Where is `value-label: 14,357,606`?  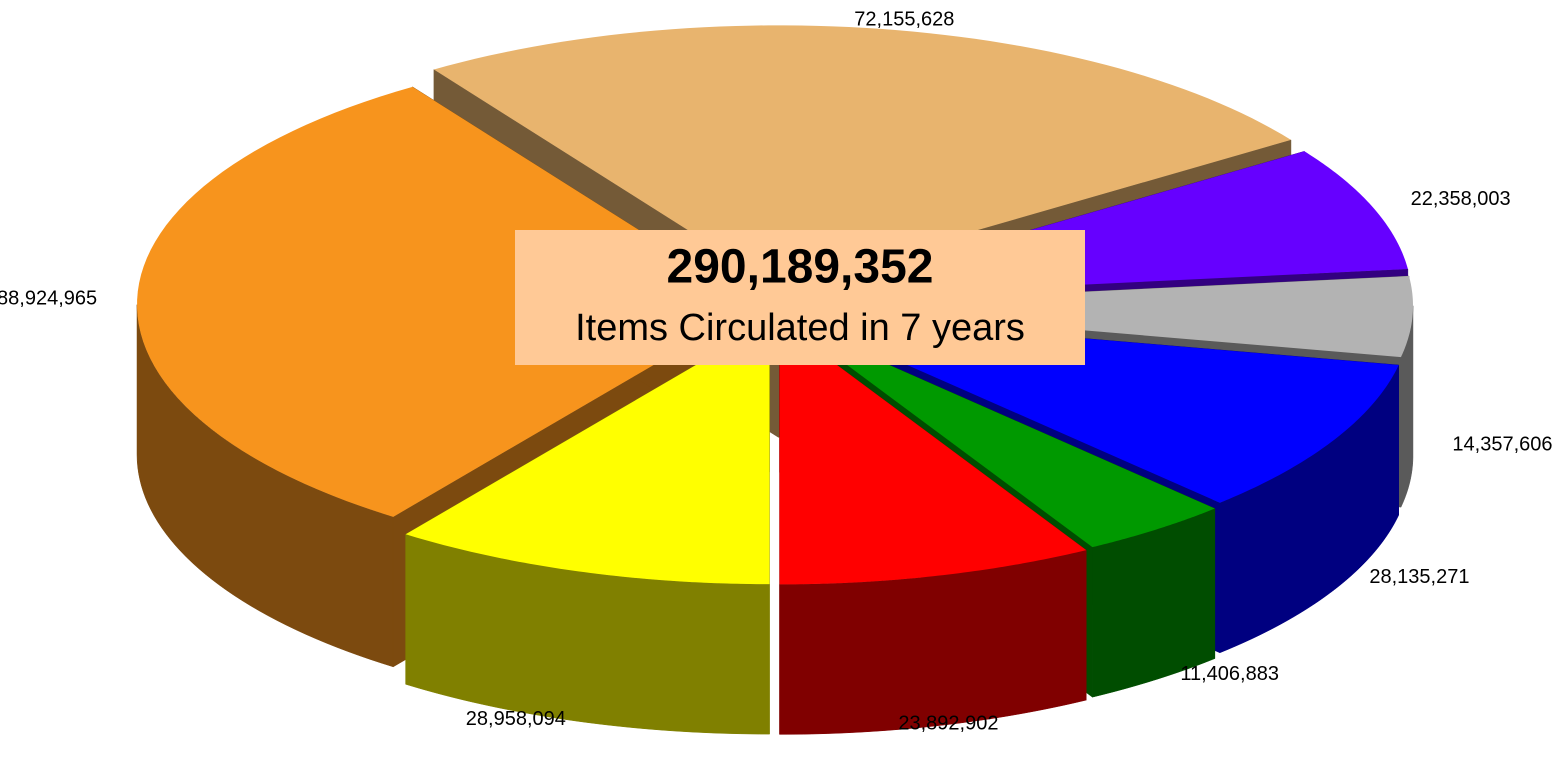 value-label: 14,357,606 is located at coordinates (1502, 444).